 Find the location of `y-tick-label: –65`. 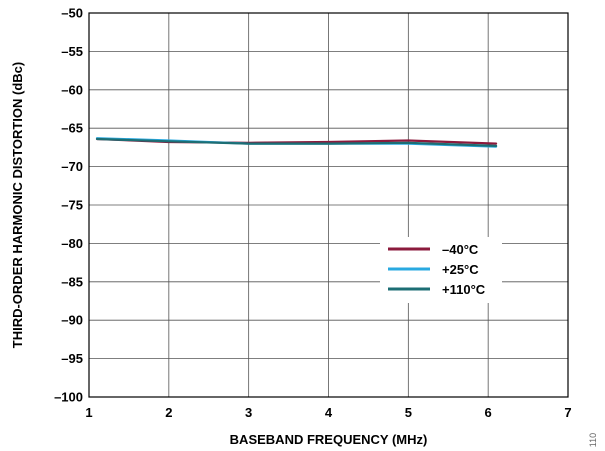

y-tick-label: –65 is located at coordinates (72, 128).